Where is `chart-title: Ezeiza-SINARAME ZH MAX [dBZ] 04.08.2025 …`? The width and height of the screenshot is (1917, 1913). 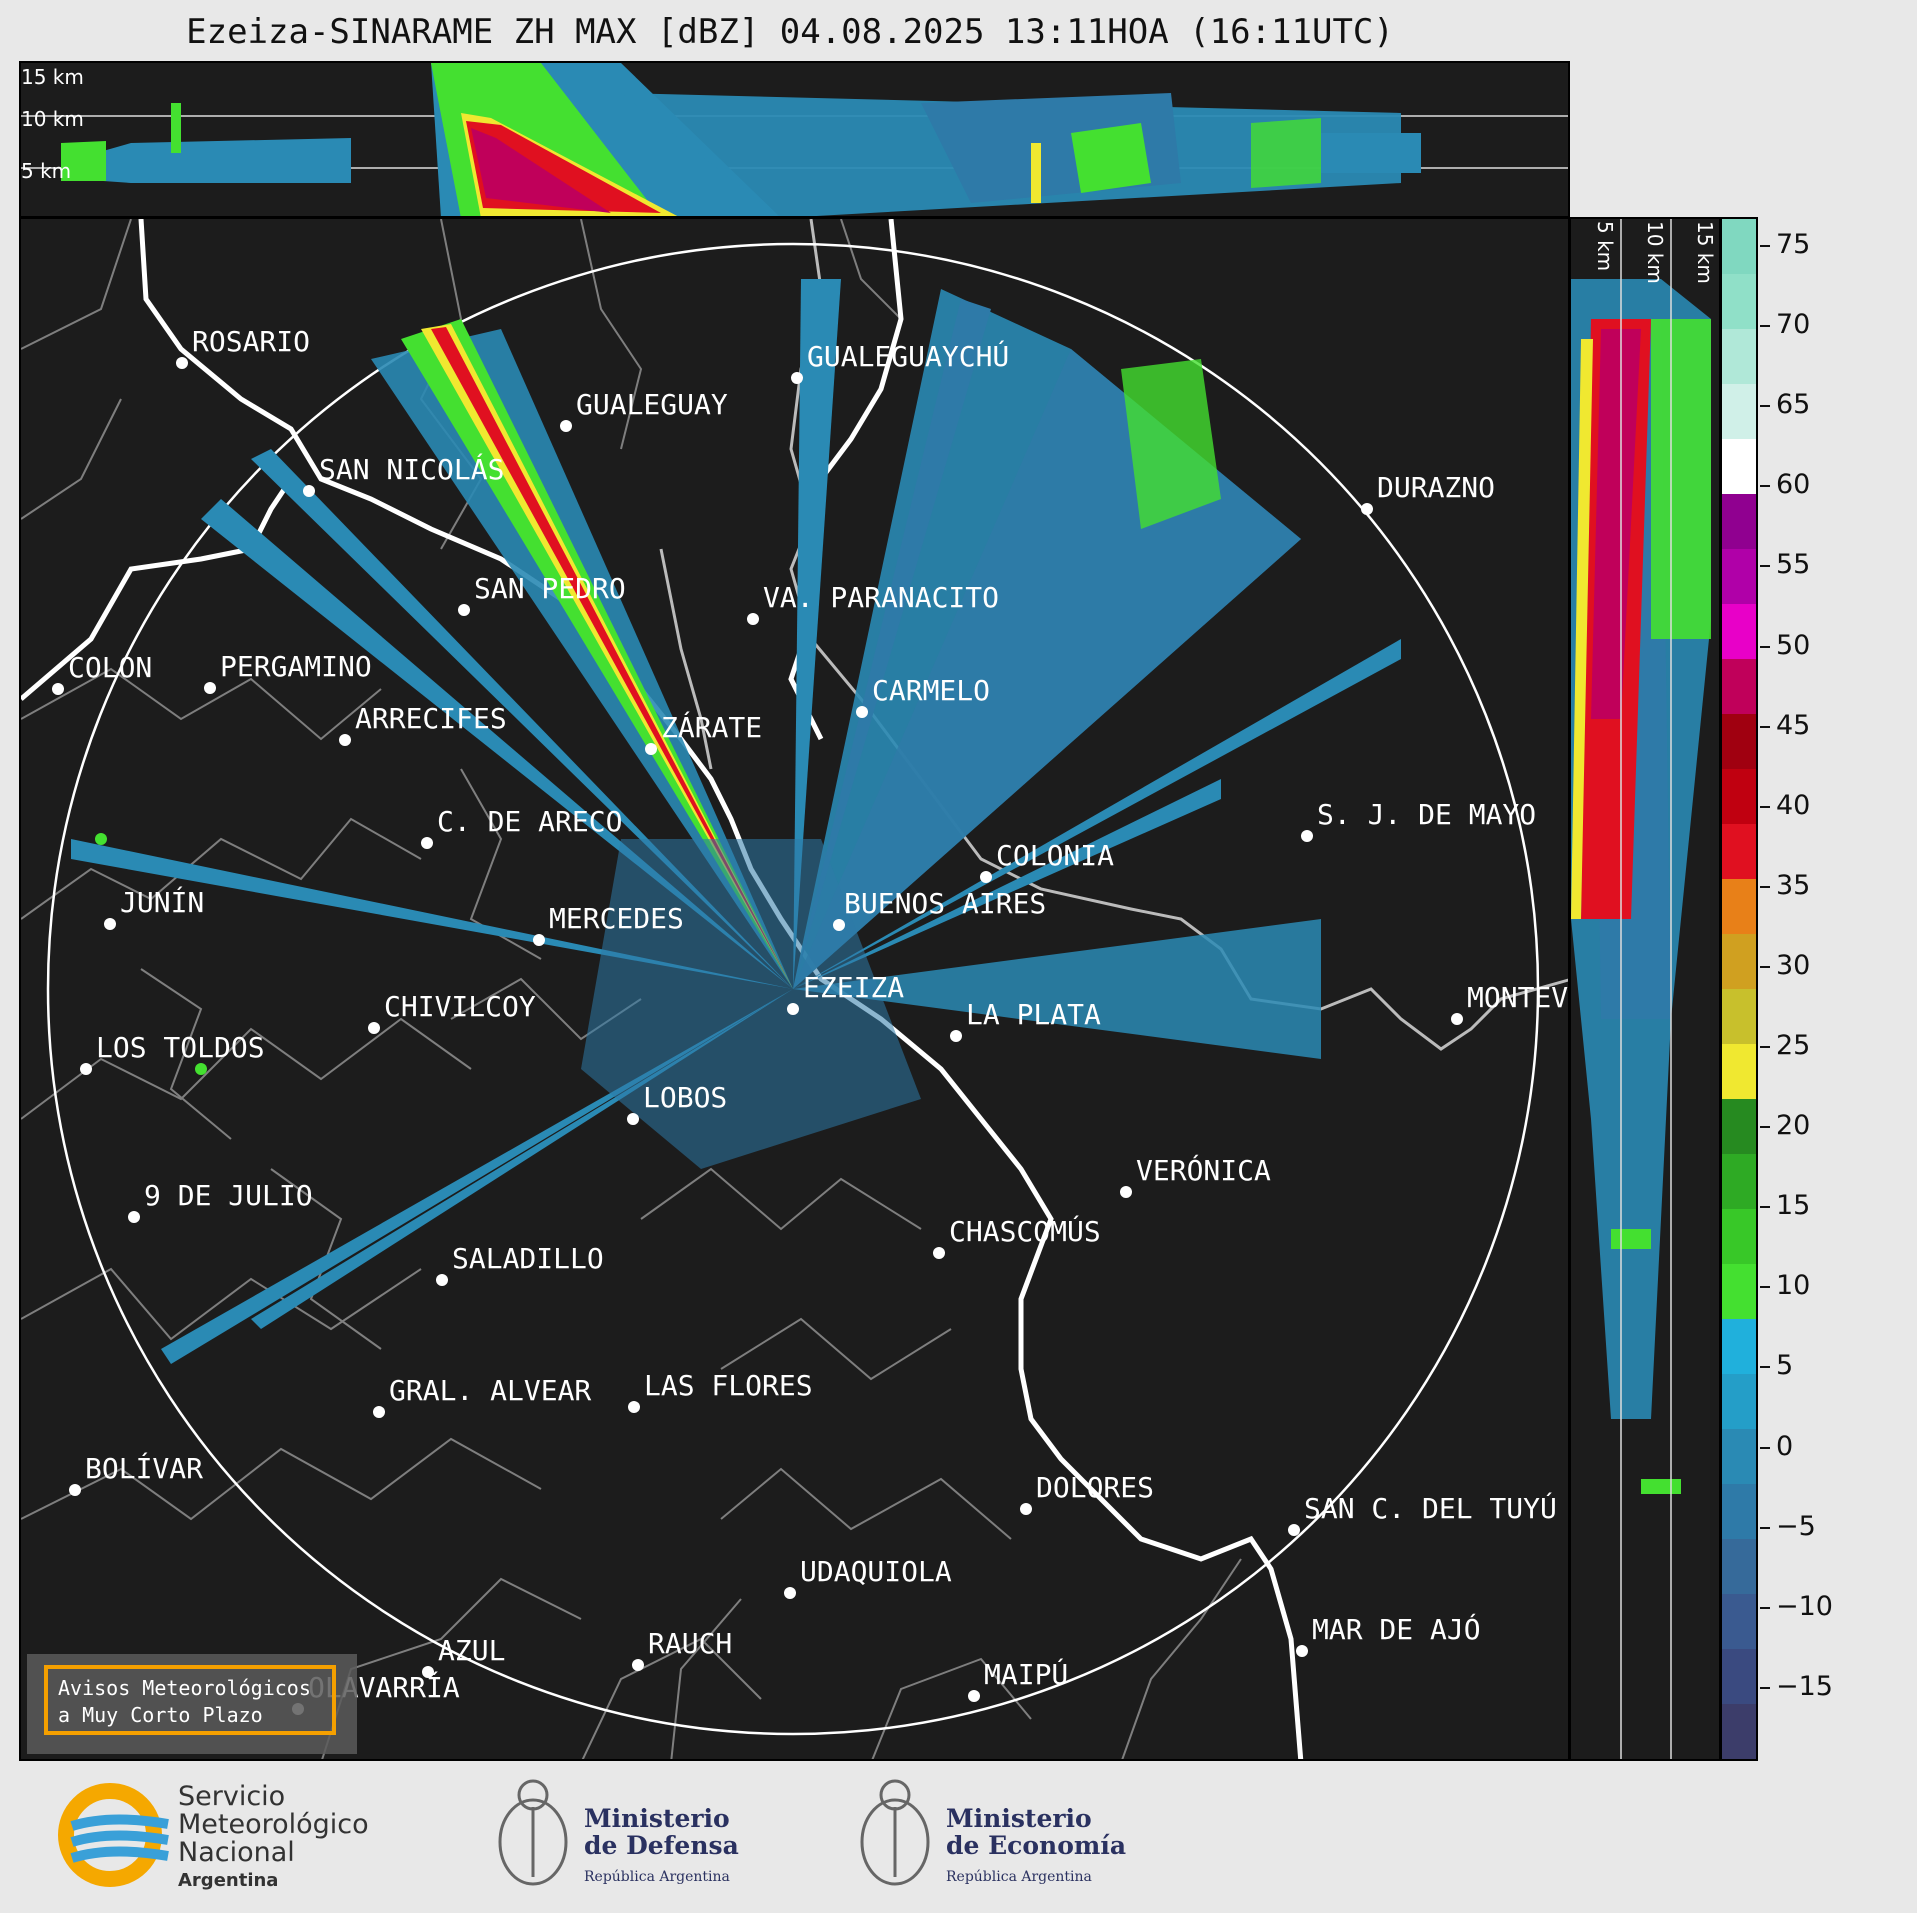 chart-title: Ezeiza-SINARAME ZH MAX [dBZ] 04.08.2025 … is located at coordinates (790, 32).